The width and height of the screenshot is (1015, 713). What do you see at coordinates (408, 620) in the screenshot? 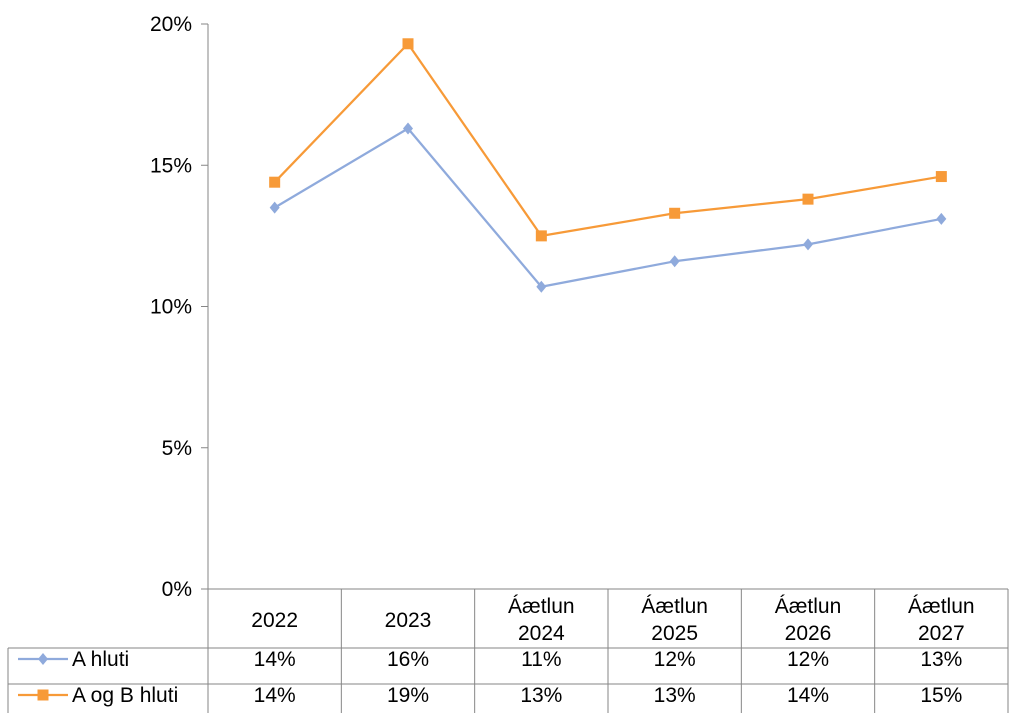
I see `x-category-label: 2023` at bounding box center [408, 620].